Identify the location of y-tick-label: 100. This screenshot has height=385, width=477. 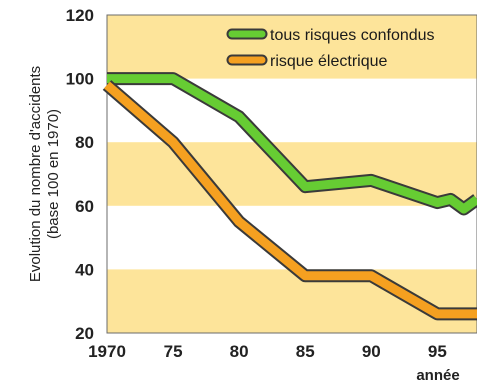
(80, 79).